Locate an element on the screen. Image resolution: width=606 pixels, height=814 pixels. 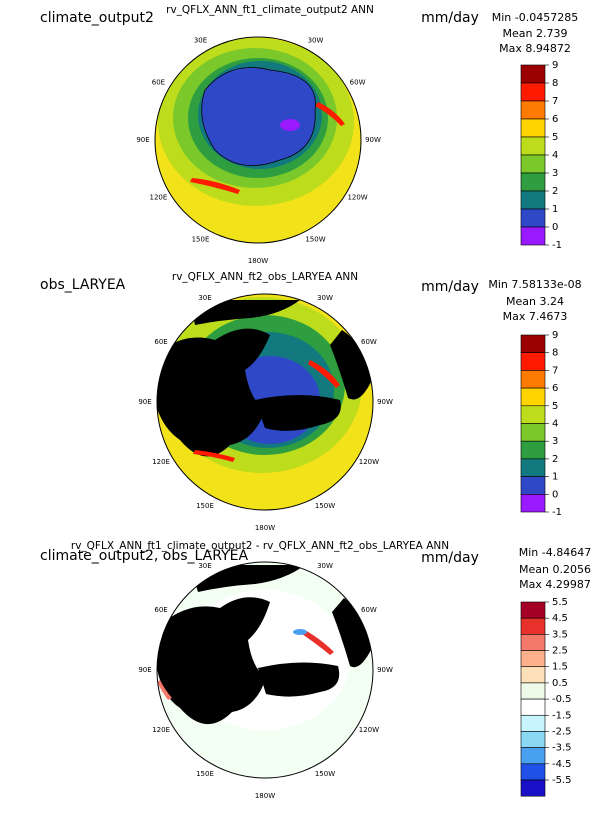
colorbar-label: 0.5 is located at coordinates (560, 683).